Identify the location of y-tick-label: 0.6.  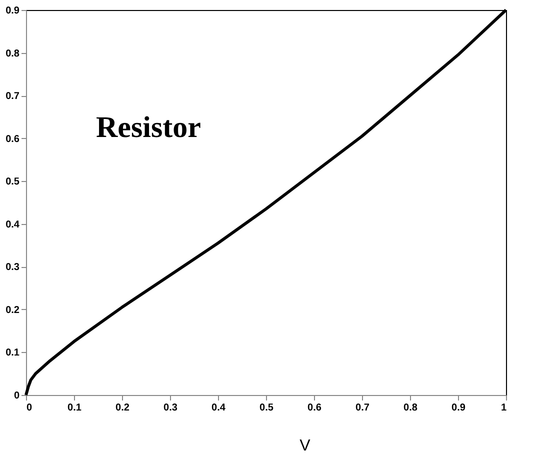
(13, 139).